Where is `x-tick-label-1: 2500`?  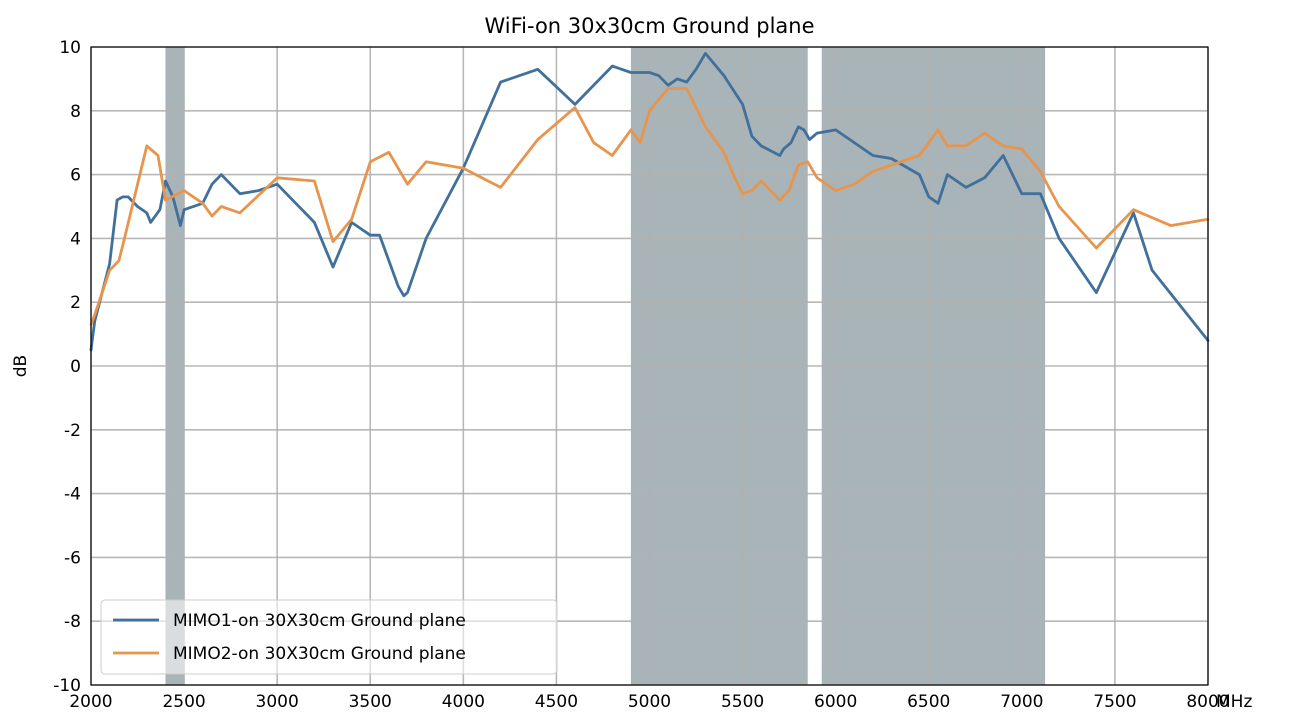
x-tick-label-1: 2500 is located at coordinates (183, 702).